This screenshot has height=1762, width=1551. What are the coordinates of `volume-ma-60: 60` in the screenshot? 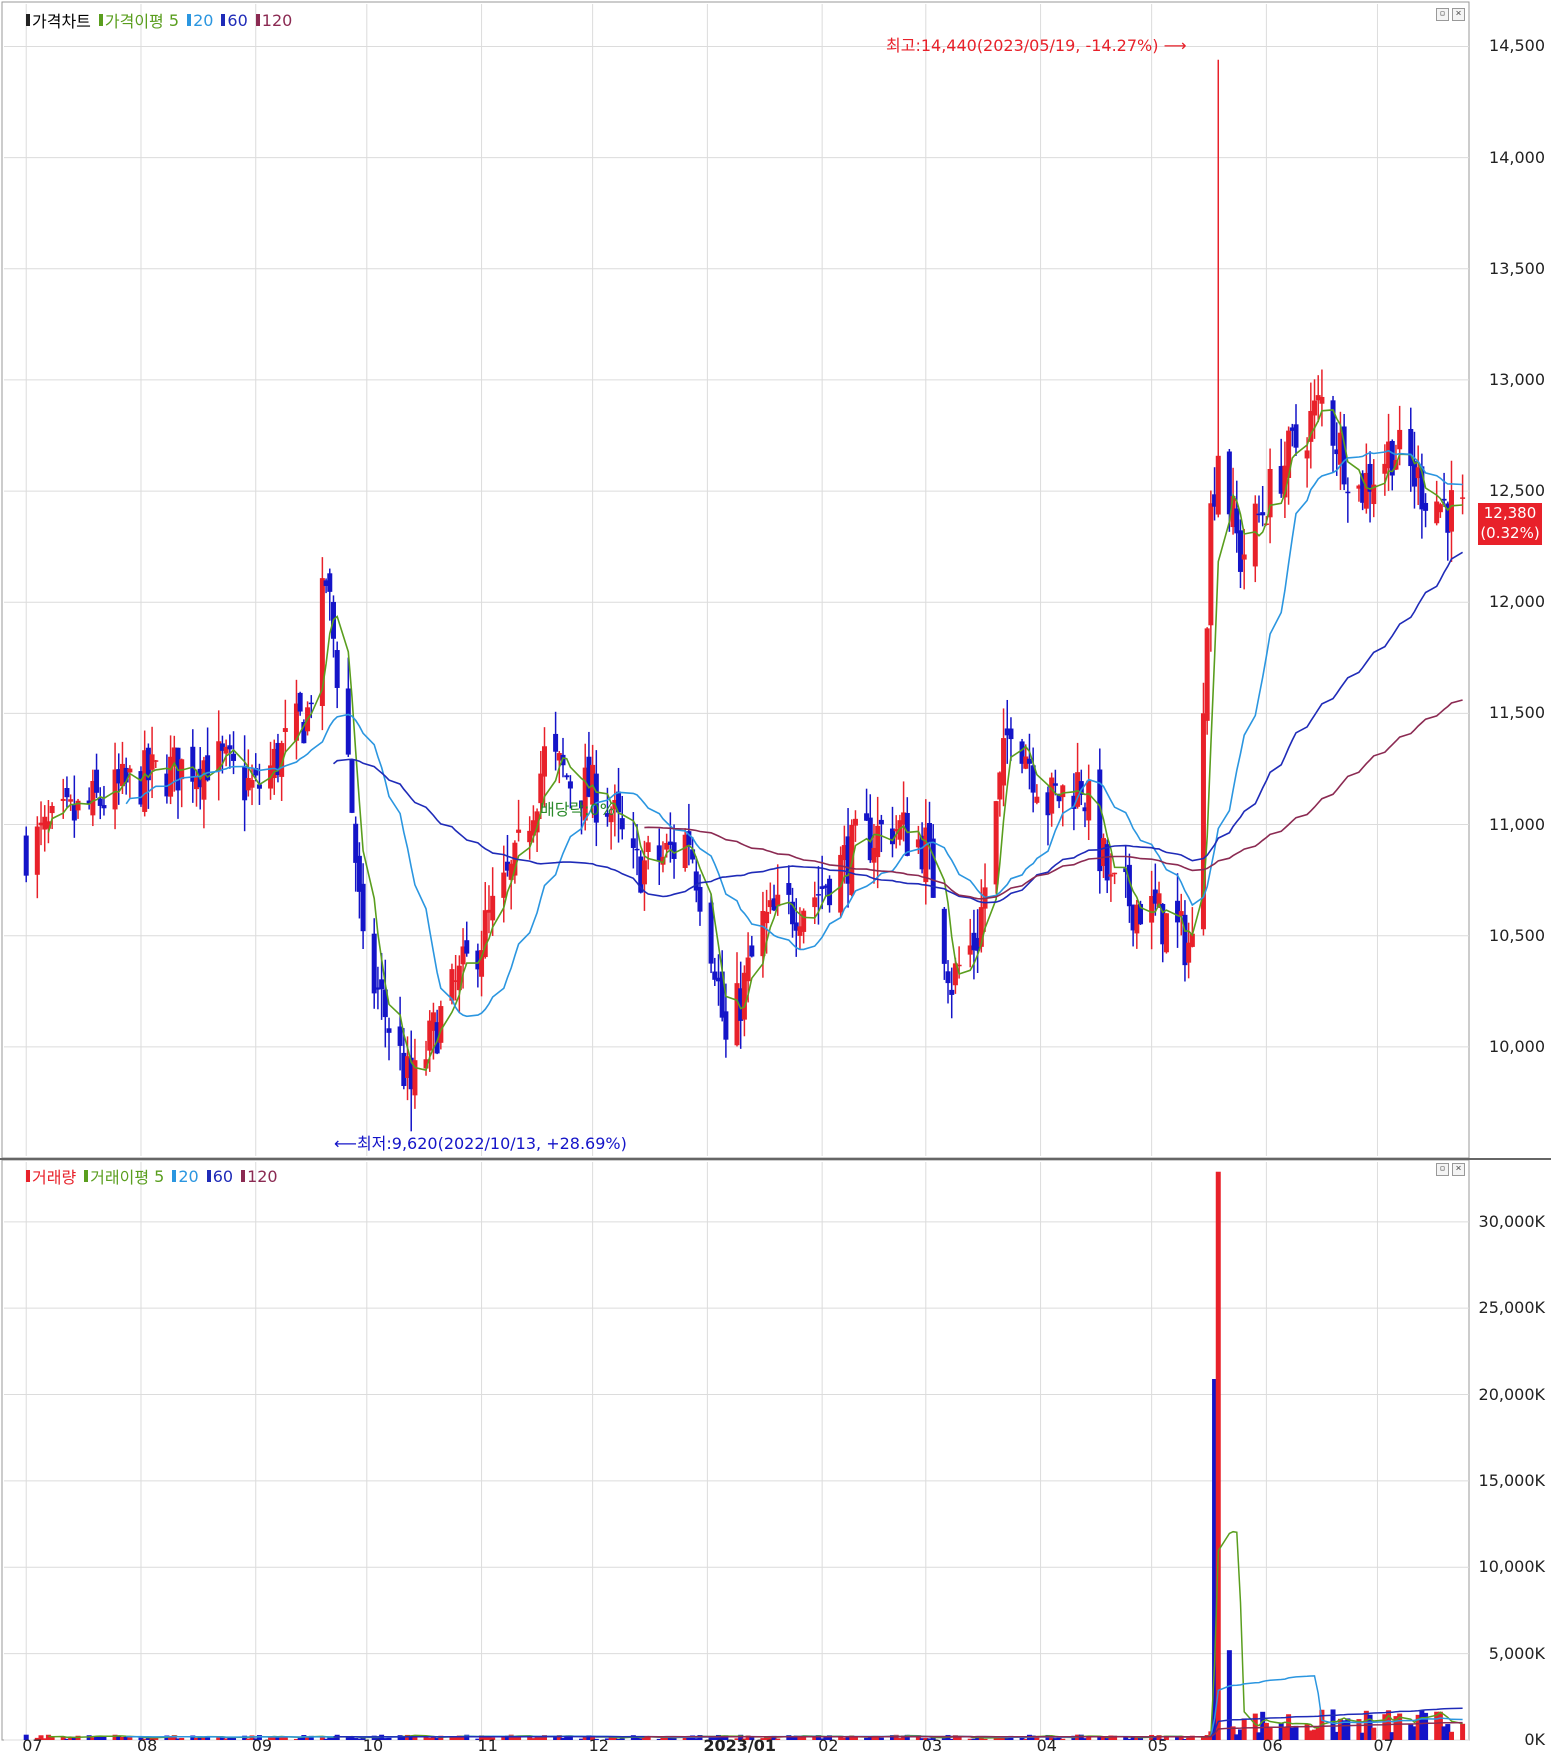 It's located at (223, 1176).